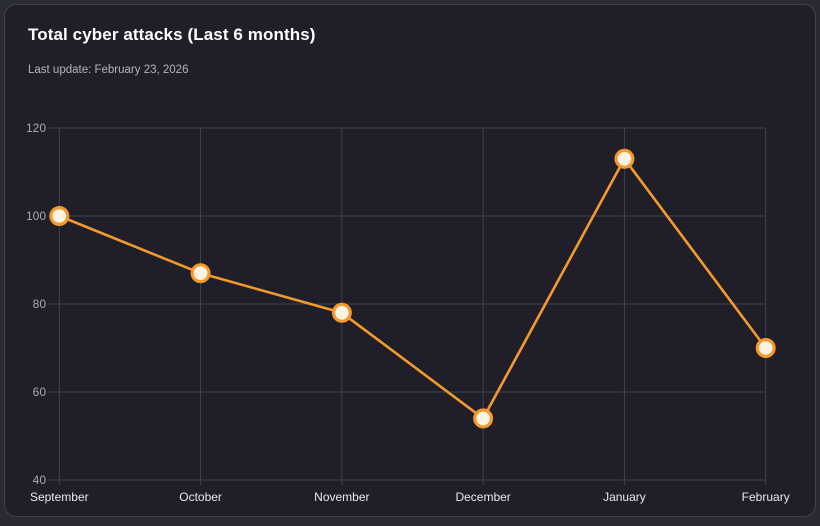 This screenshot has height=526, width=820. Describe the element at coordinates (765, 348) in the screenshot. I see `data-point-february` at that location.